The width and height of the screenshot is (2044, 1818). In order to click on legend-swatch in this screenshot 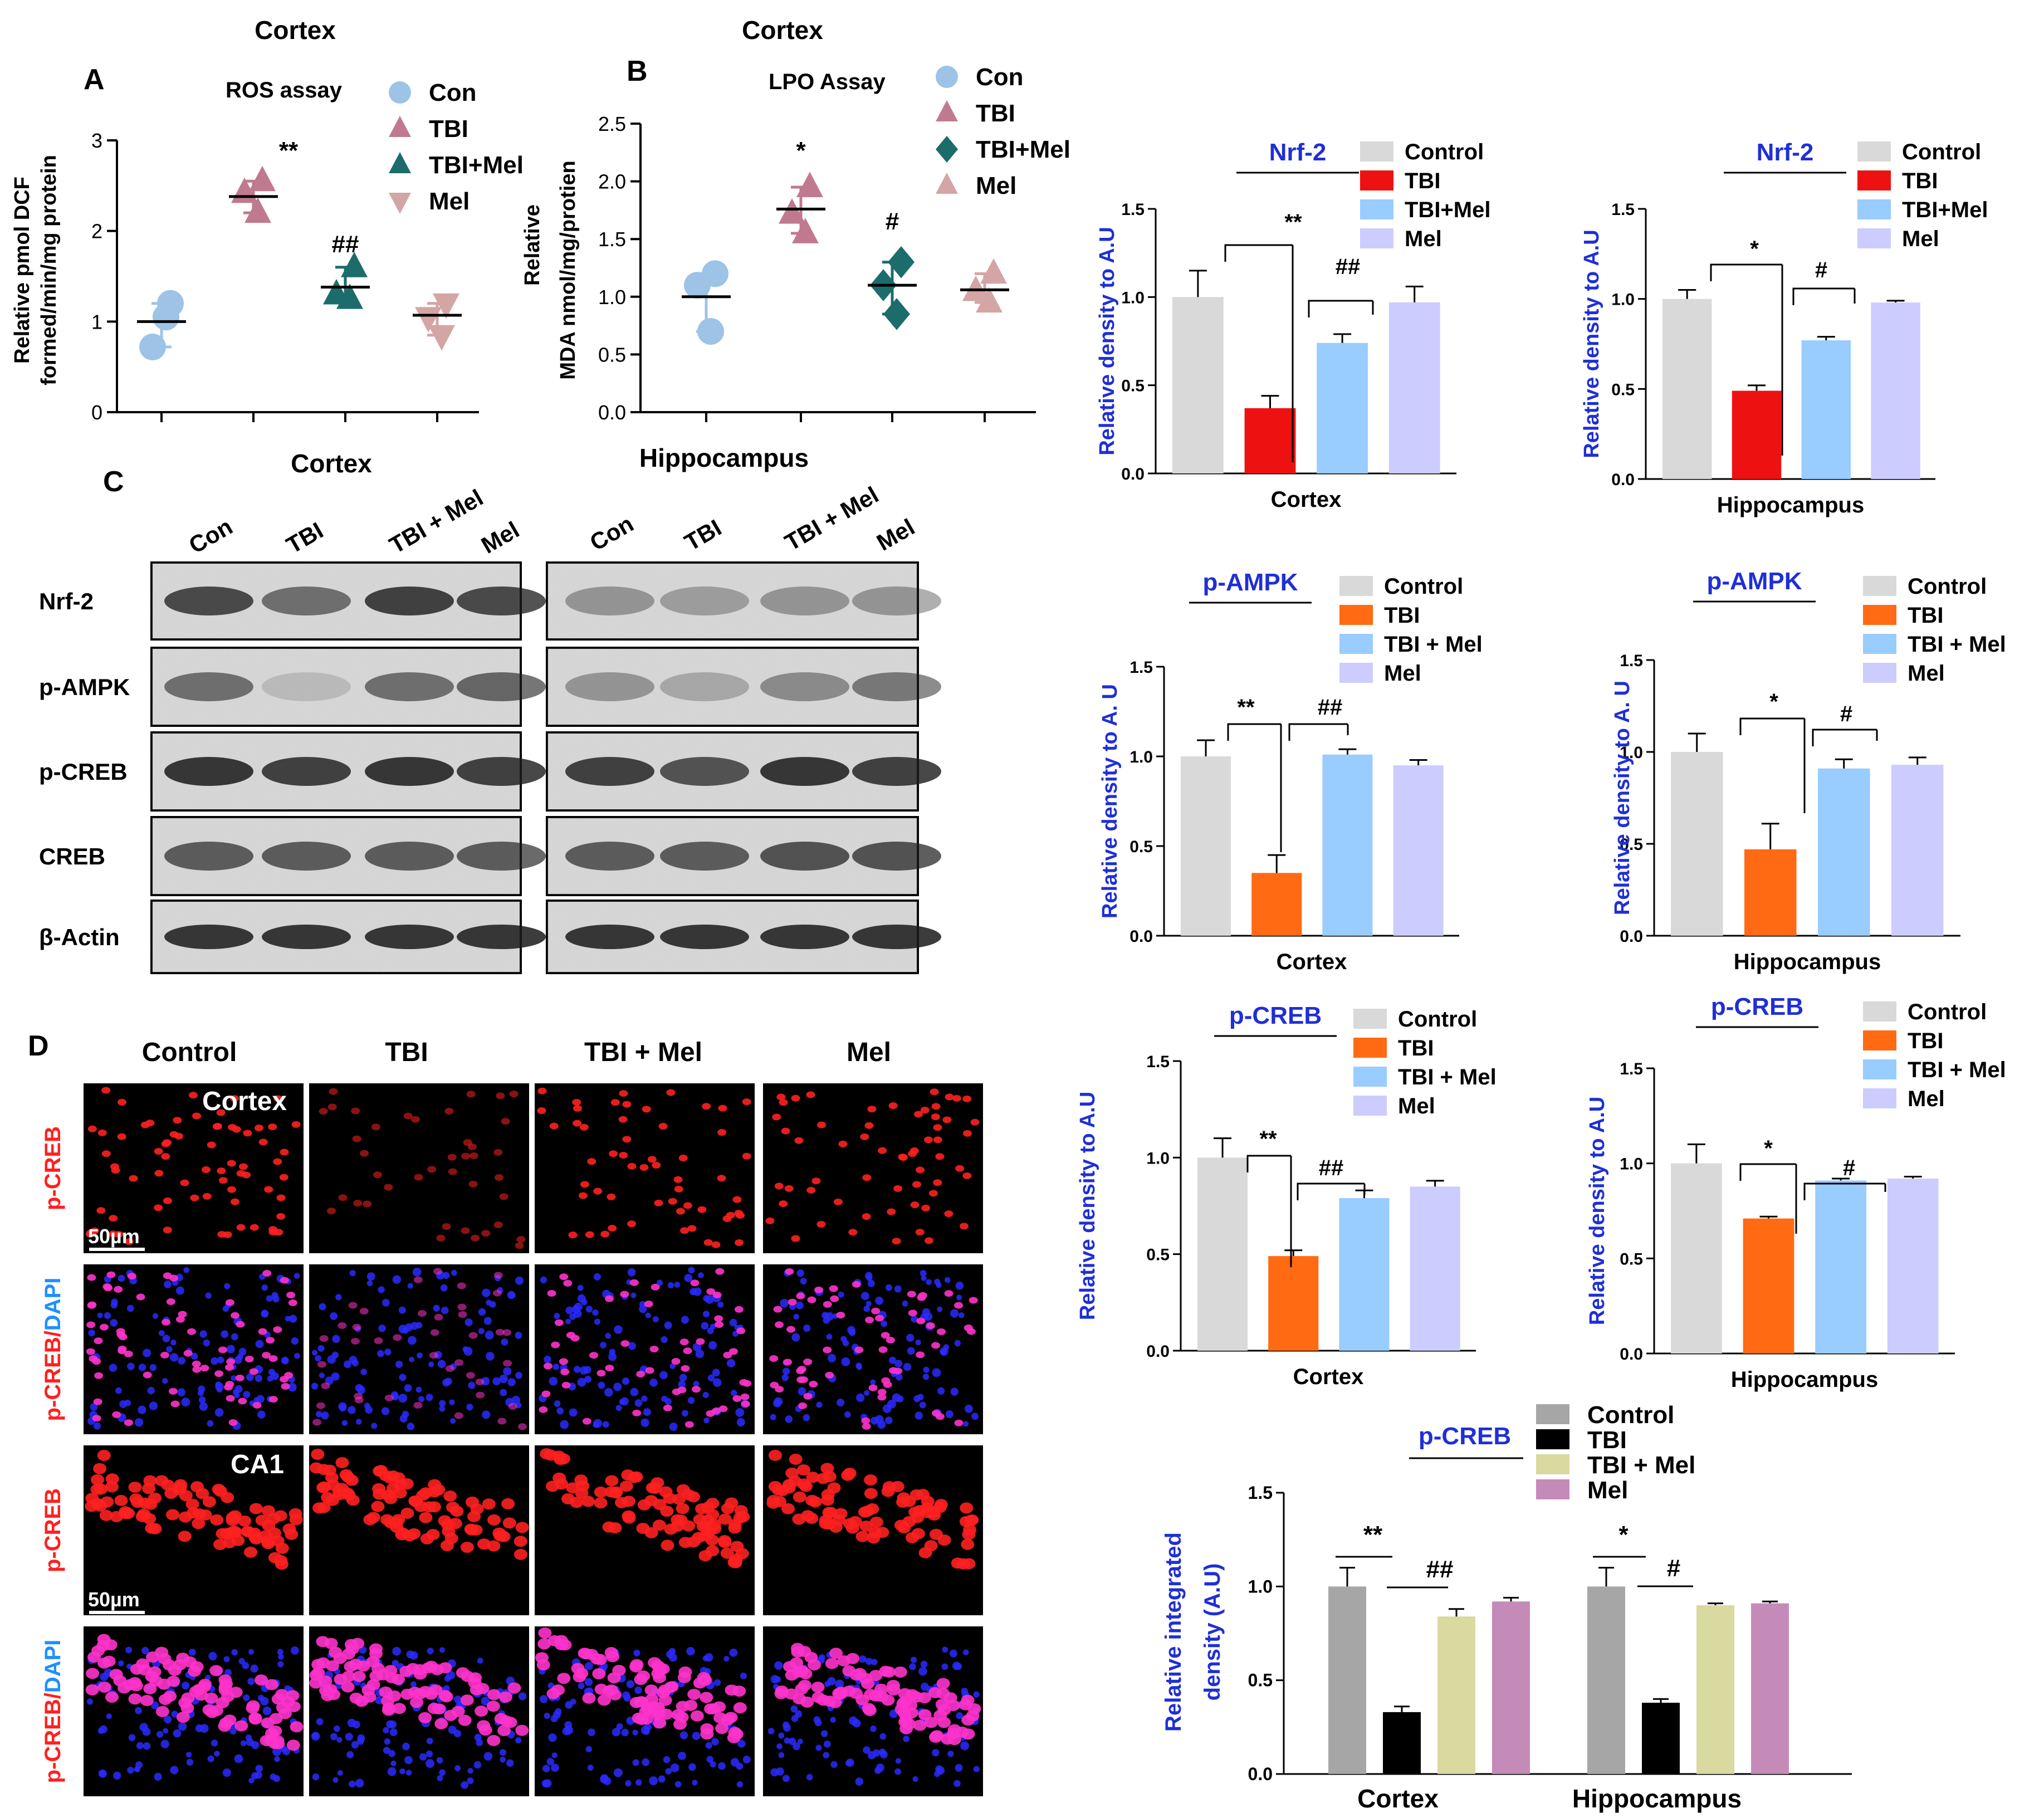, I will do `click(1370, 1019)`.